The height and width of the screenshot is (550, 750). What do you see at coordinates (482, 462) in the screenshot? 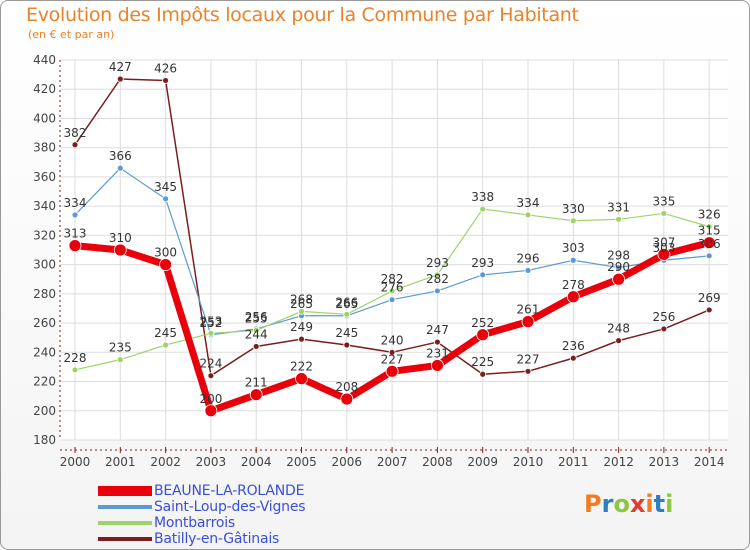
I see `x-tick-label: 2009` at bounding box center [482, 462].